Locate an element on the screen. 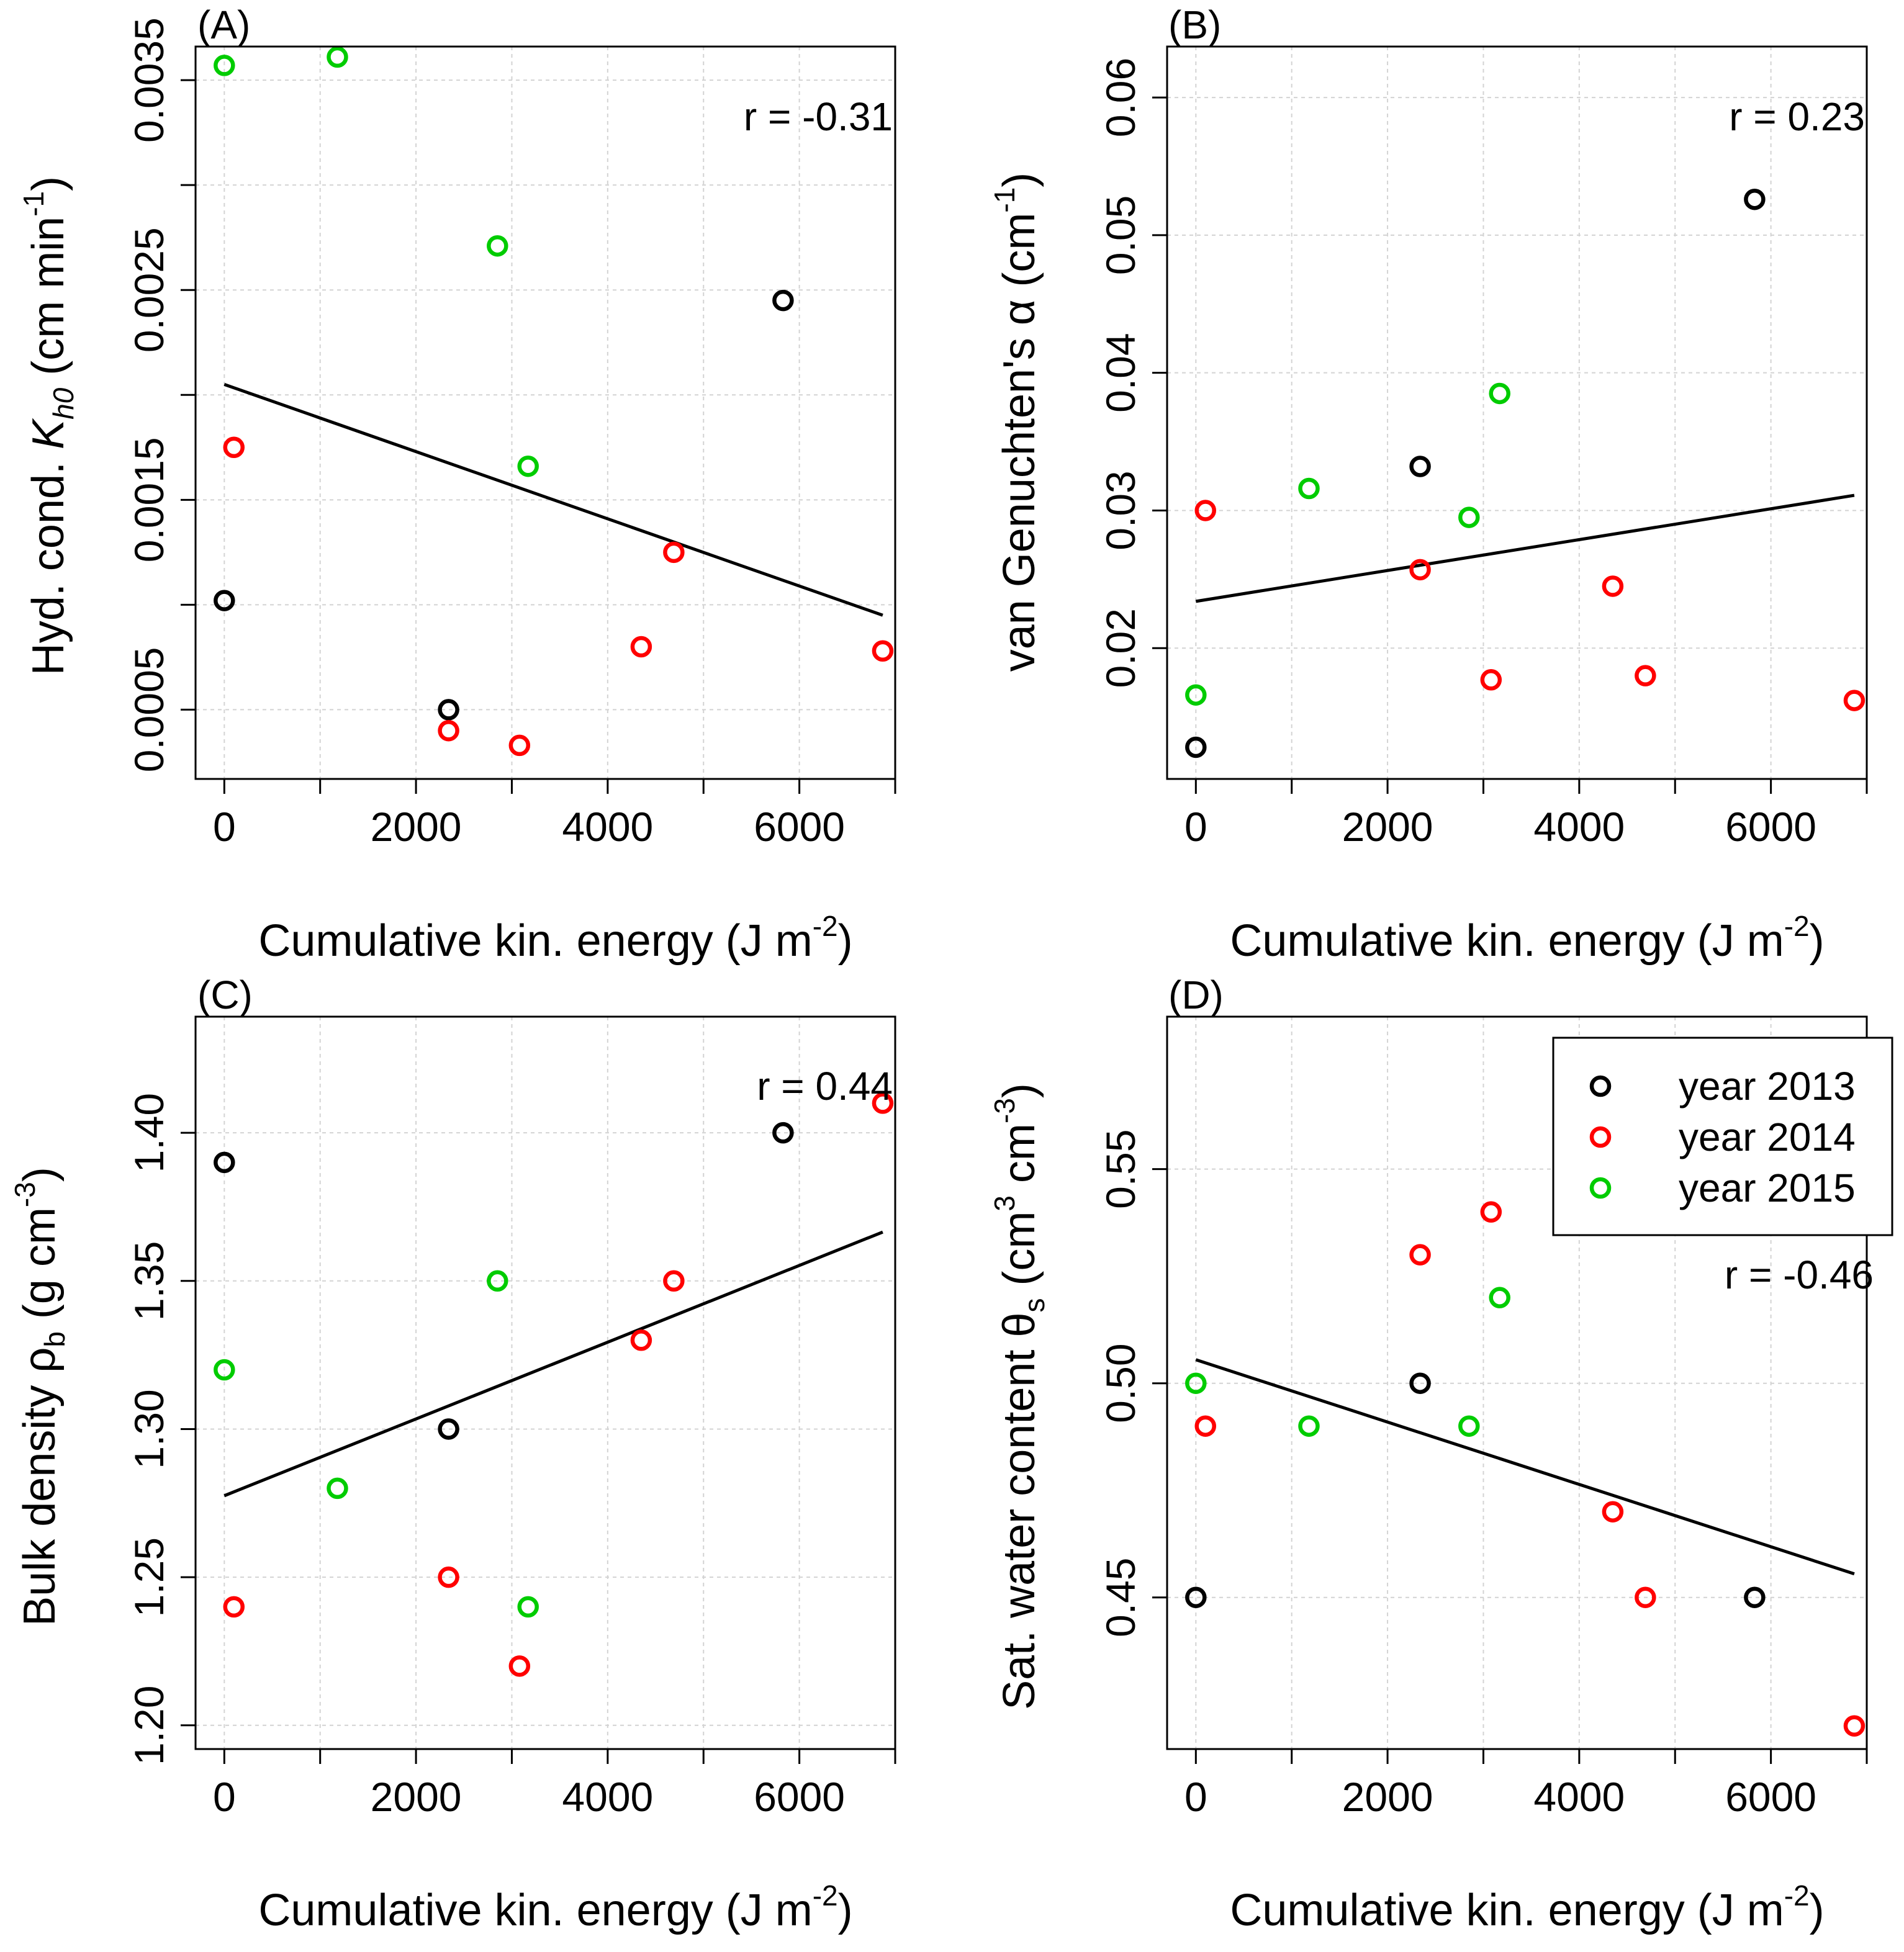 The width and height of the screenshot is (1904, 1952). panel-a-regression-line is located at coordinates (553, 499).